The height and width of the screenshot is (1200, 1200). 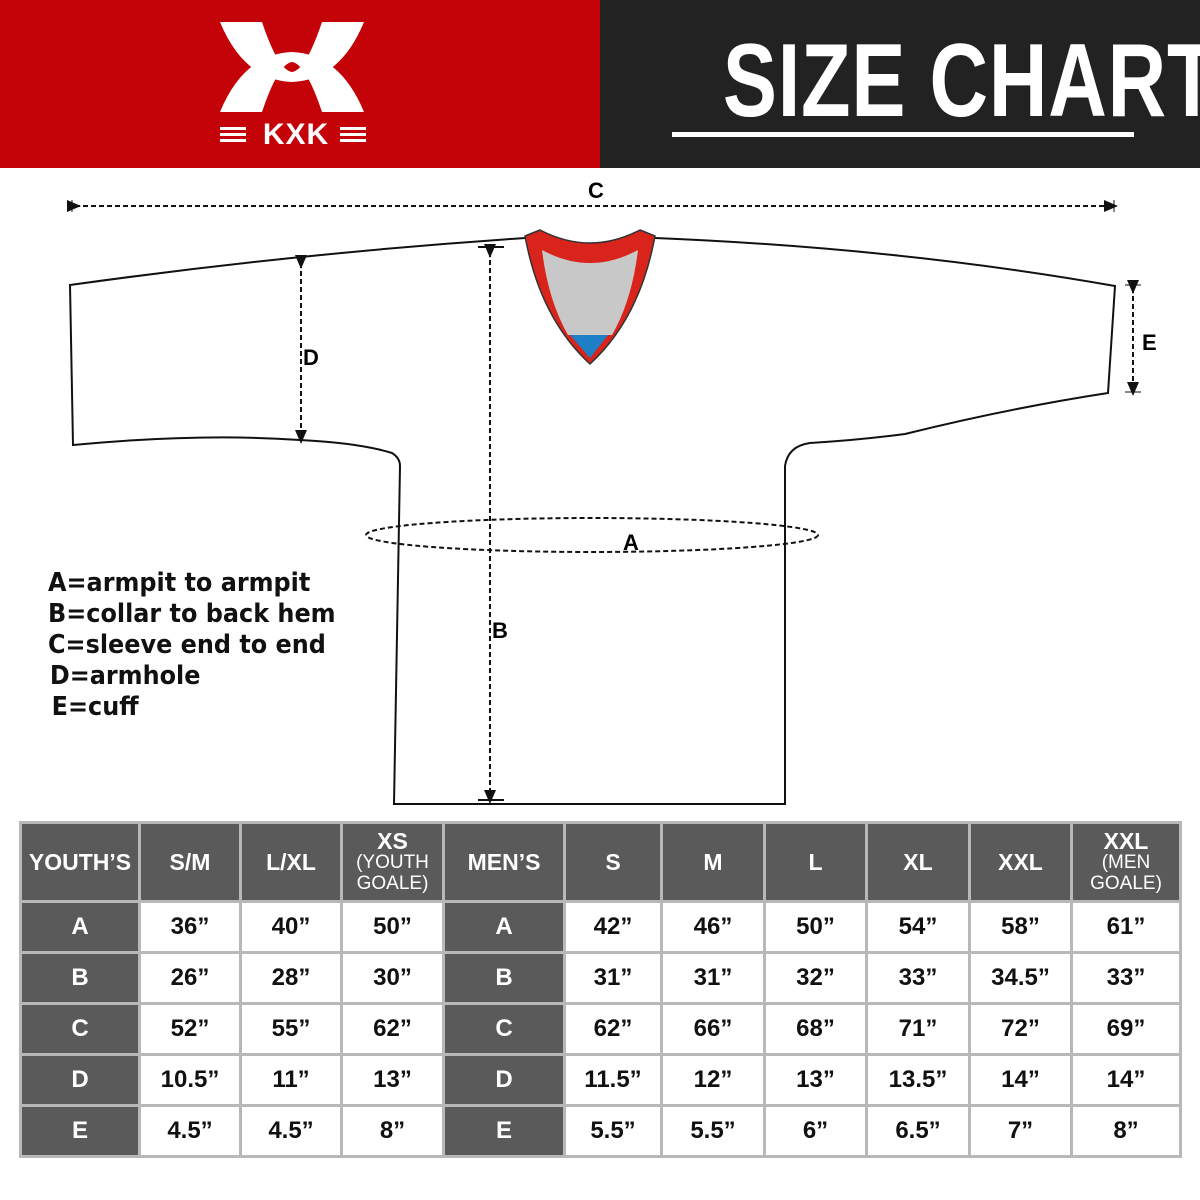 What do you see at coordinates (392, 1029) in the screenshot?
I see `youth-value: 62”` at bounding box center [392, 1029].